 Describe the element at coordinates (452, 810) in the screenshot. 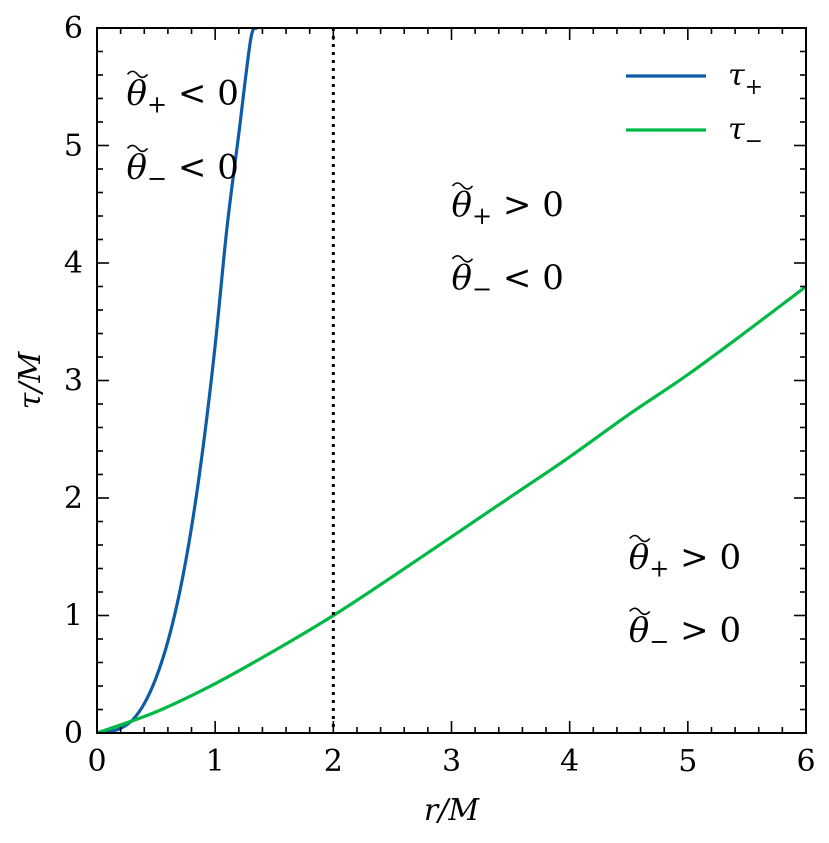

I see `x-axis-label: r/M` at that location.